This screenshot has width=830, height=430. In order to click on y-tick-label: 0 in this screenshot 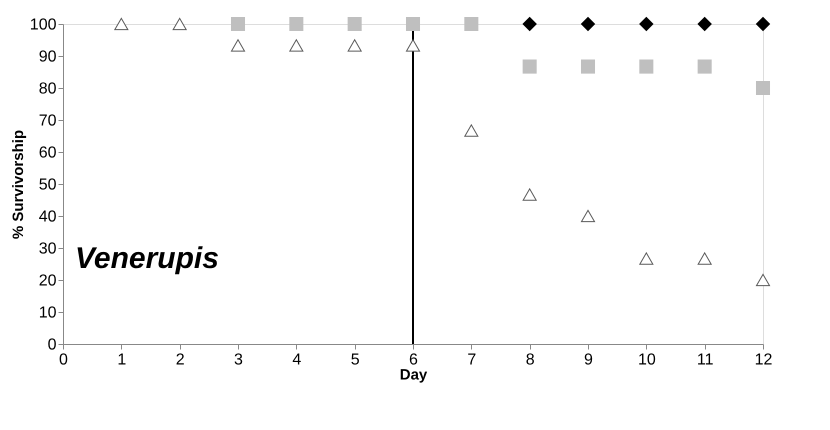, I will do `click(52, 345)`.